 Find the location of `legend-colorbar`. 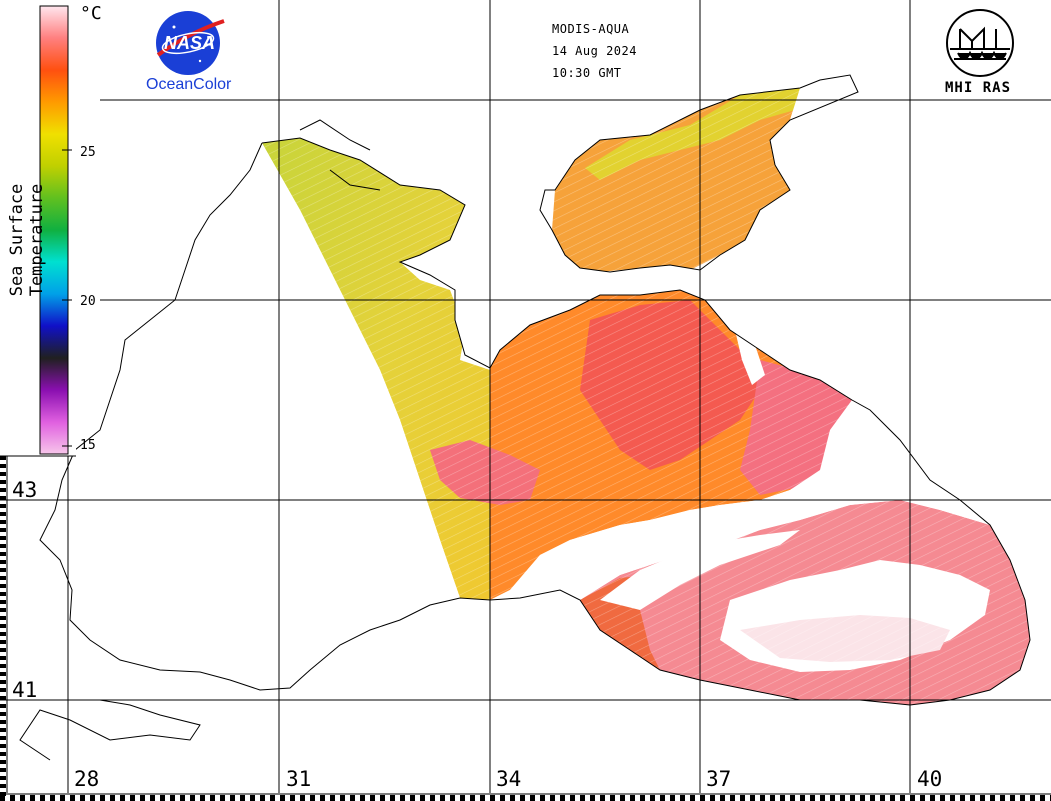

legend-colorbar is located at coordinates (38, 228).